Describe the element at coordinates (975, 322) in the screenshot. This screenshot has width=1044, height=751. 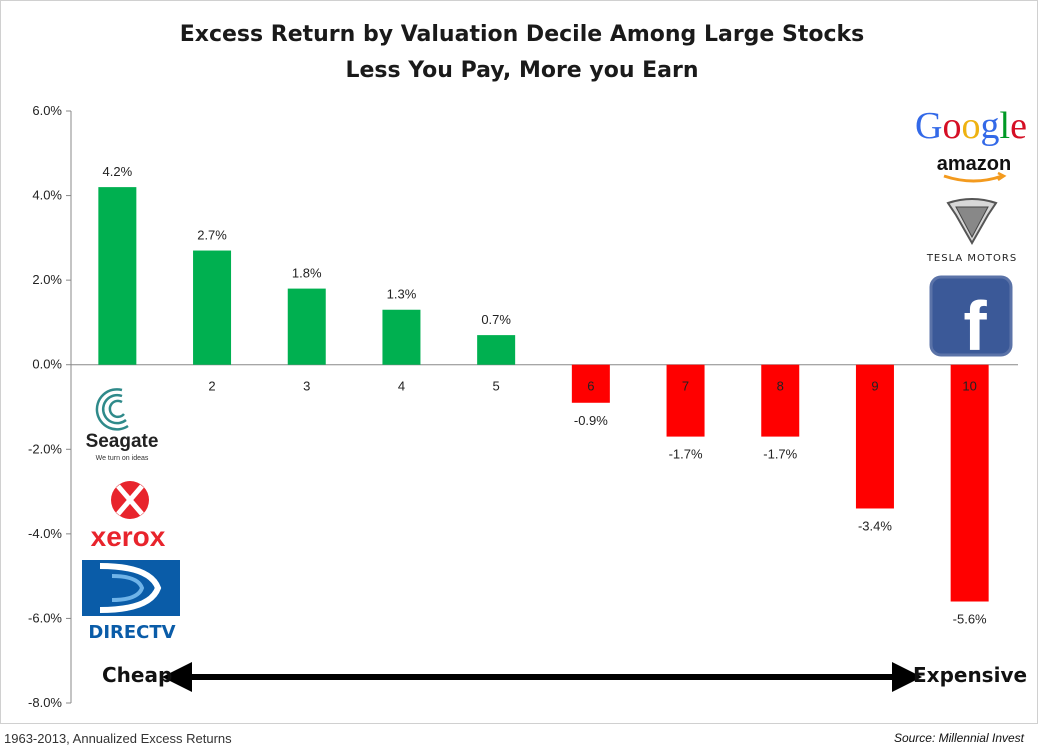
I see `facebook-wordmark: f` at that location.